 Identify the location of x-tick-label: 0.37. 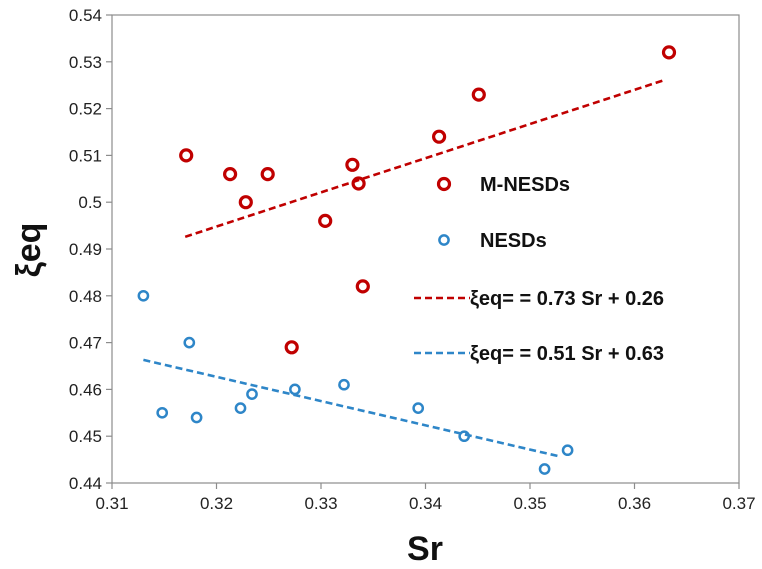
(738, 503).